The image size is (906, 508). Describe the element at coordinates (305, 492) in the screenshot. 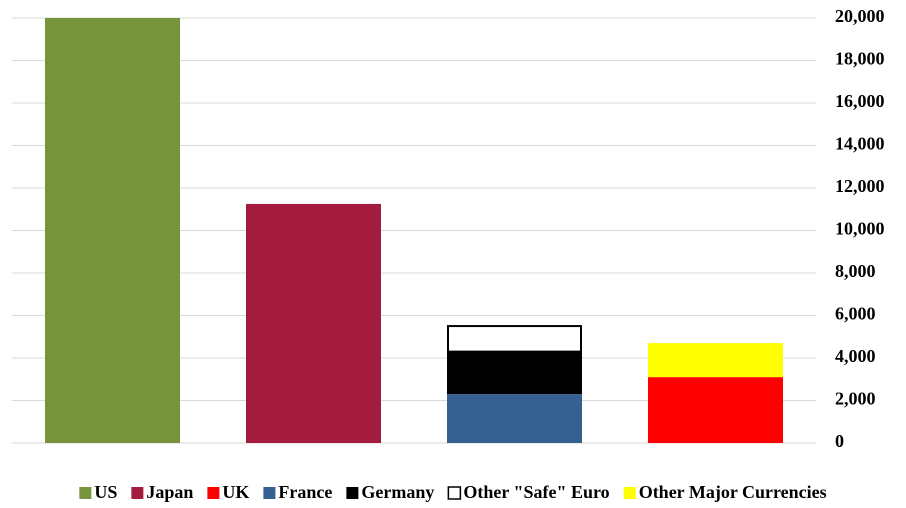

I see `legend-label: France` at that location.